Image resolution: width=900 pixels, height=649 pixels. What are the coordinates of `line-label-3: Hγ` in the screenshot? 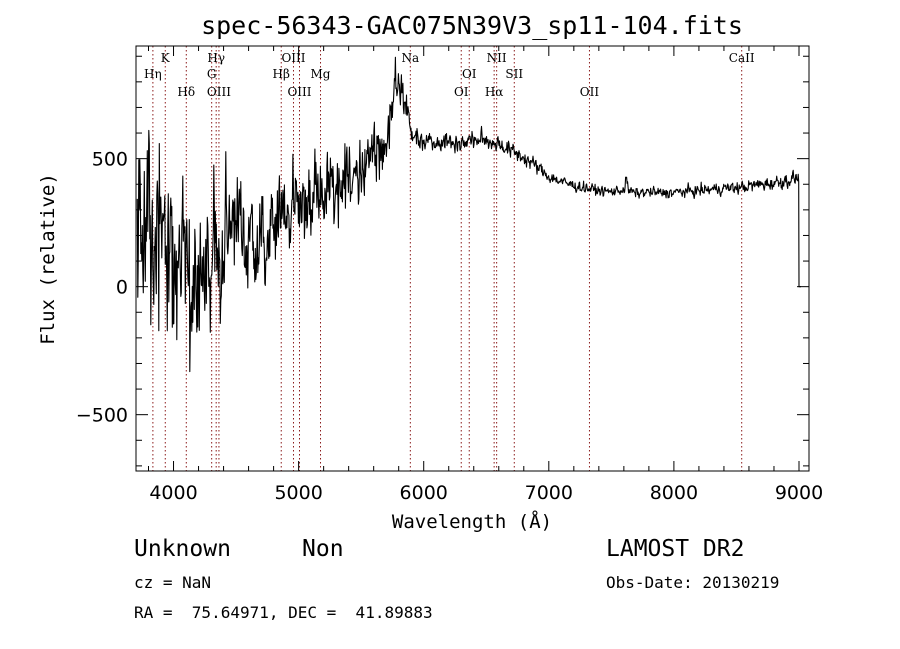 It's located at (216, 58).